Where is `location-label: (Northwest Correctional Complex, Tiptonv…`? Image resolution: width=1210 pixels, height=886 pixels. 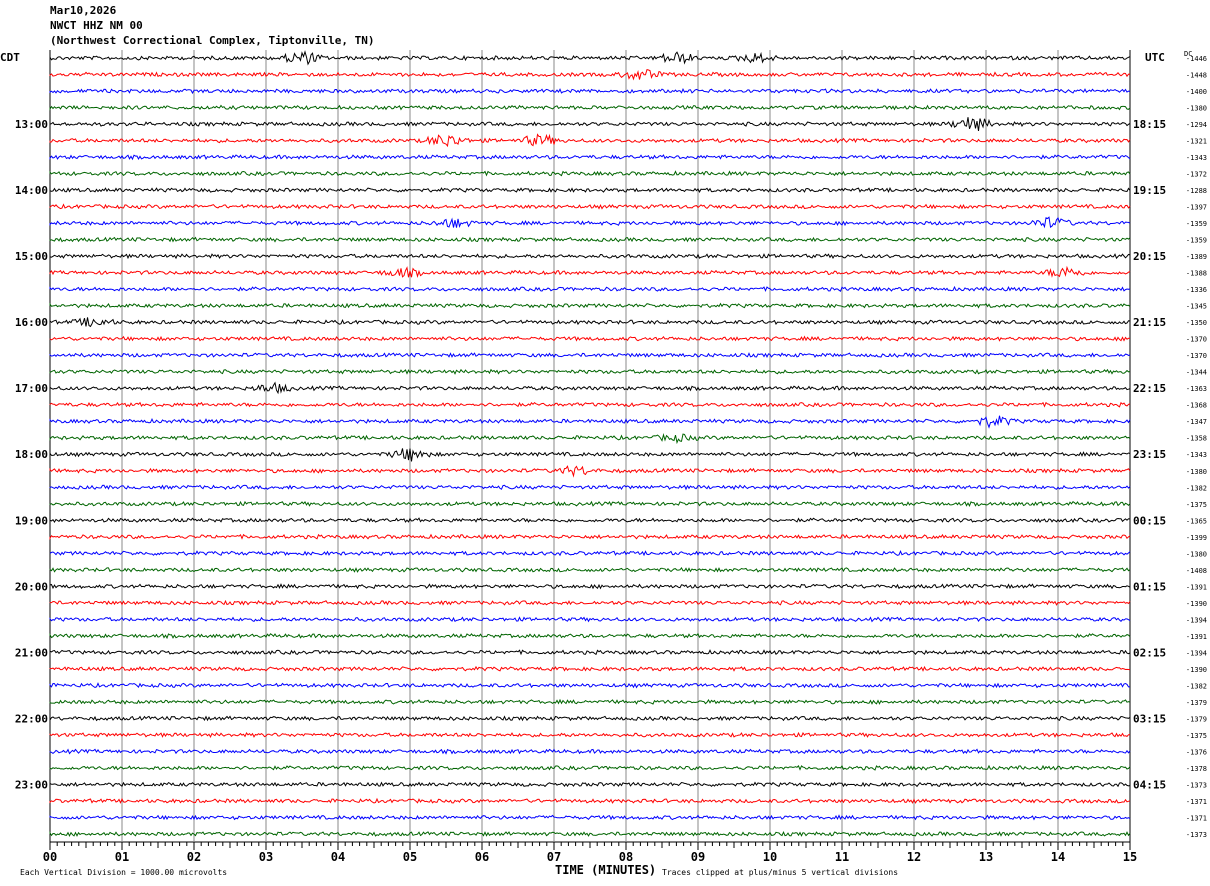
location-label: (Northwest Correctional Complex, Tiptonv… is located at coordinates (212, 40).